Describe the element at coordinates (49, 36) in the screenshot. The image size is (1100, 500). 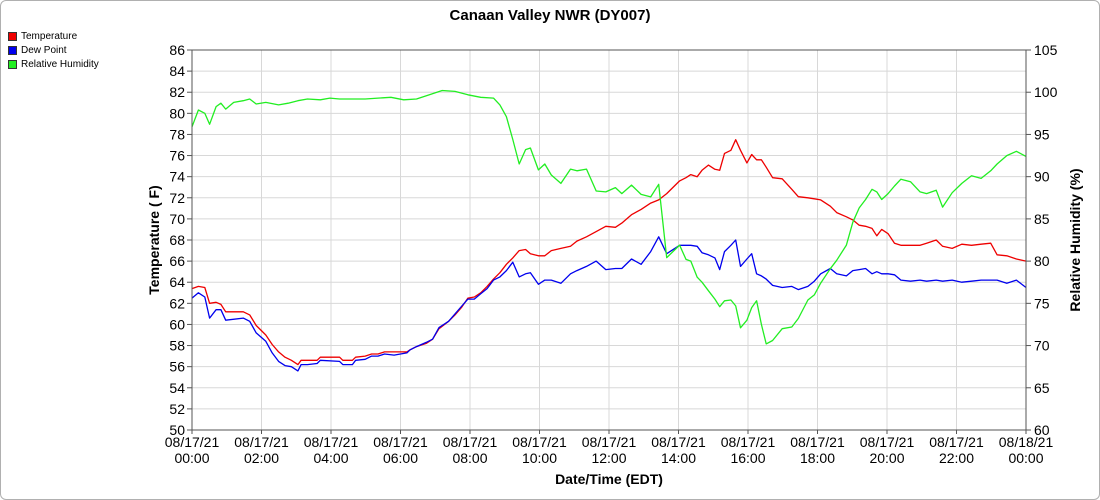
I see `legend-label-temperature: Temperature` at that location.